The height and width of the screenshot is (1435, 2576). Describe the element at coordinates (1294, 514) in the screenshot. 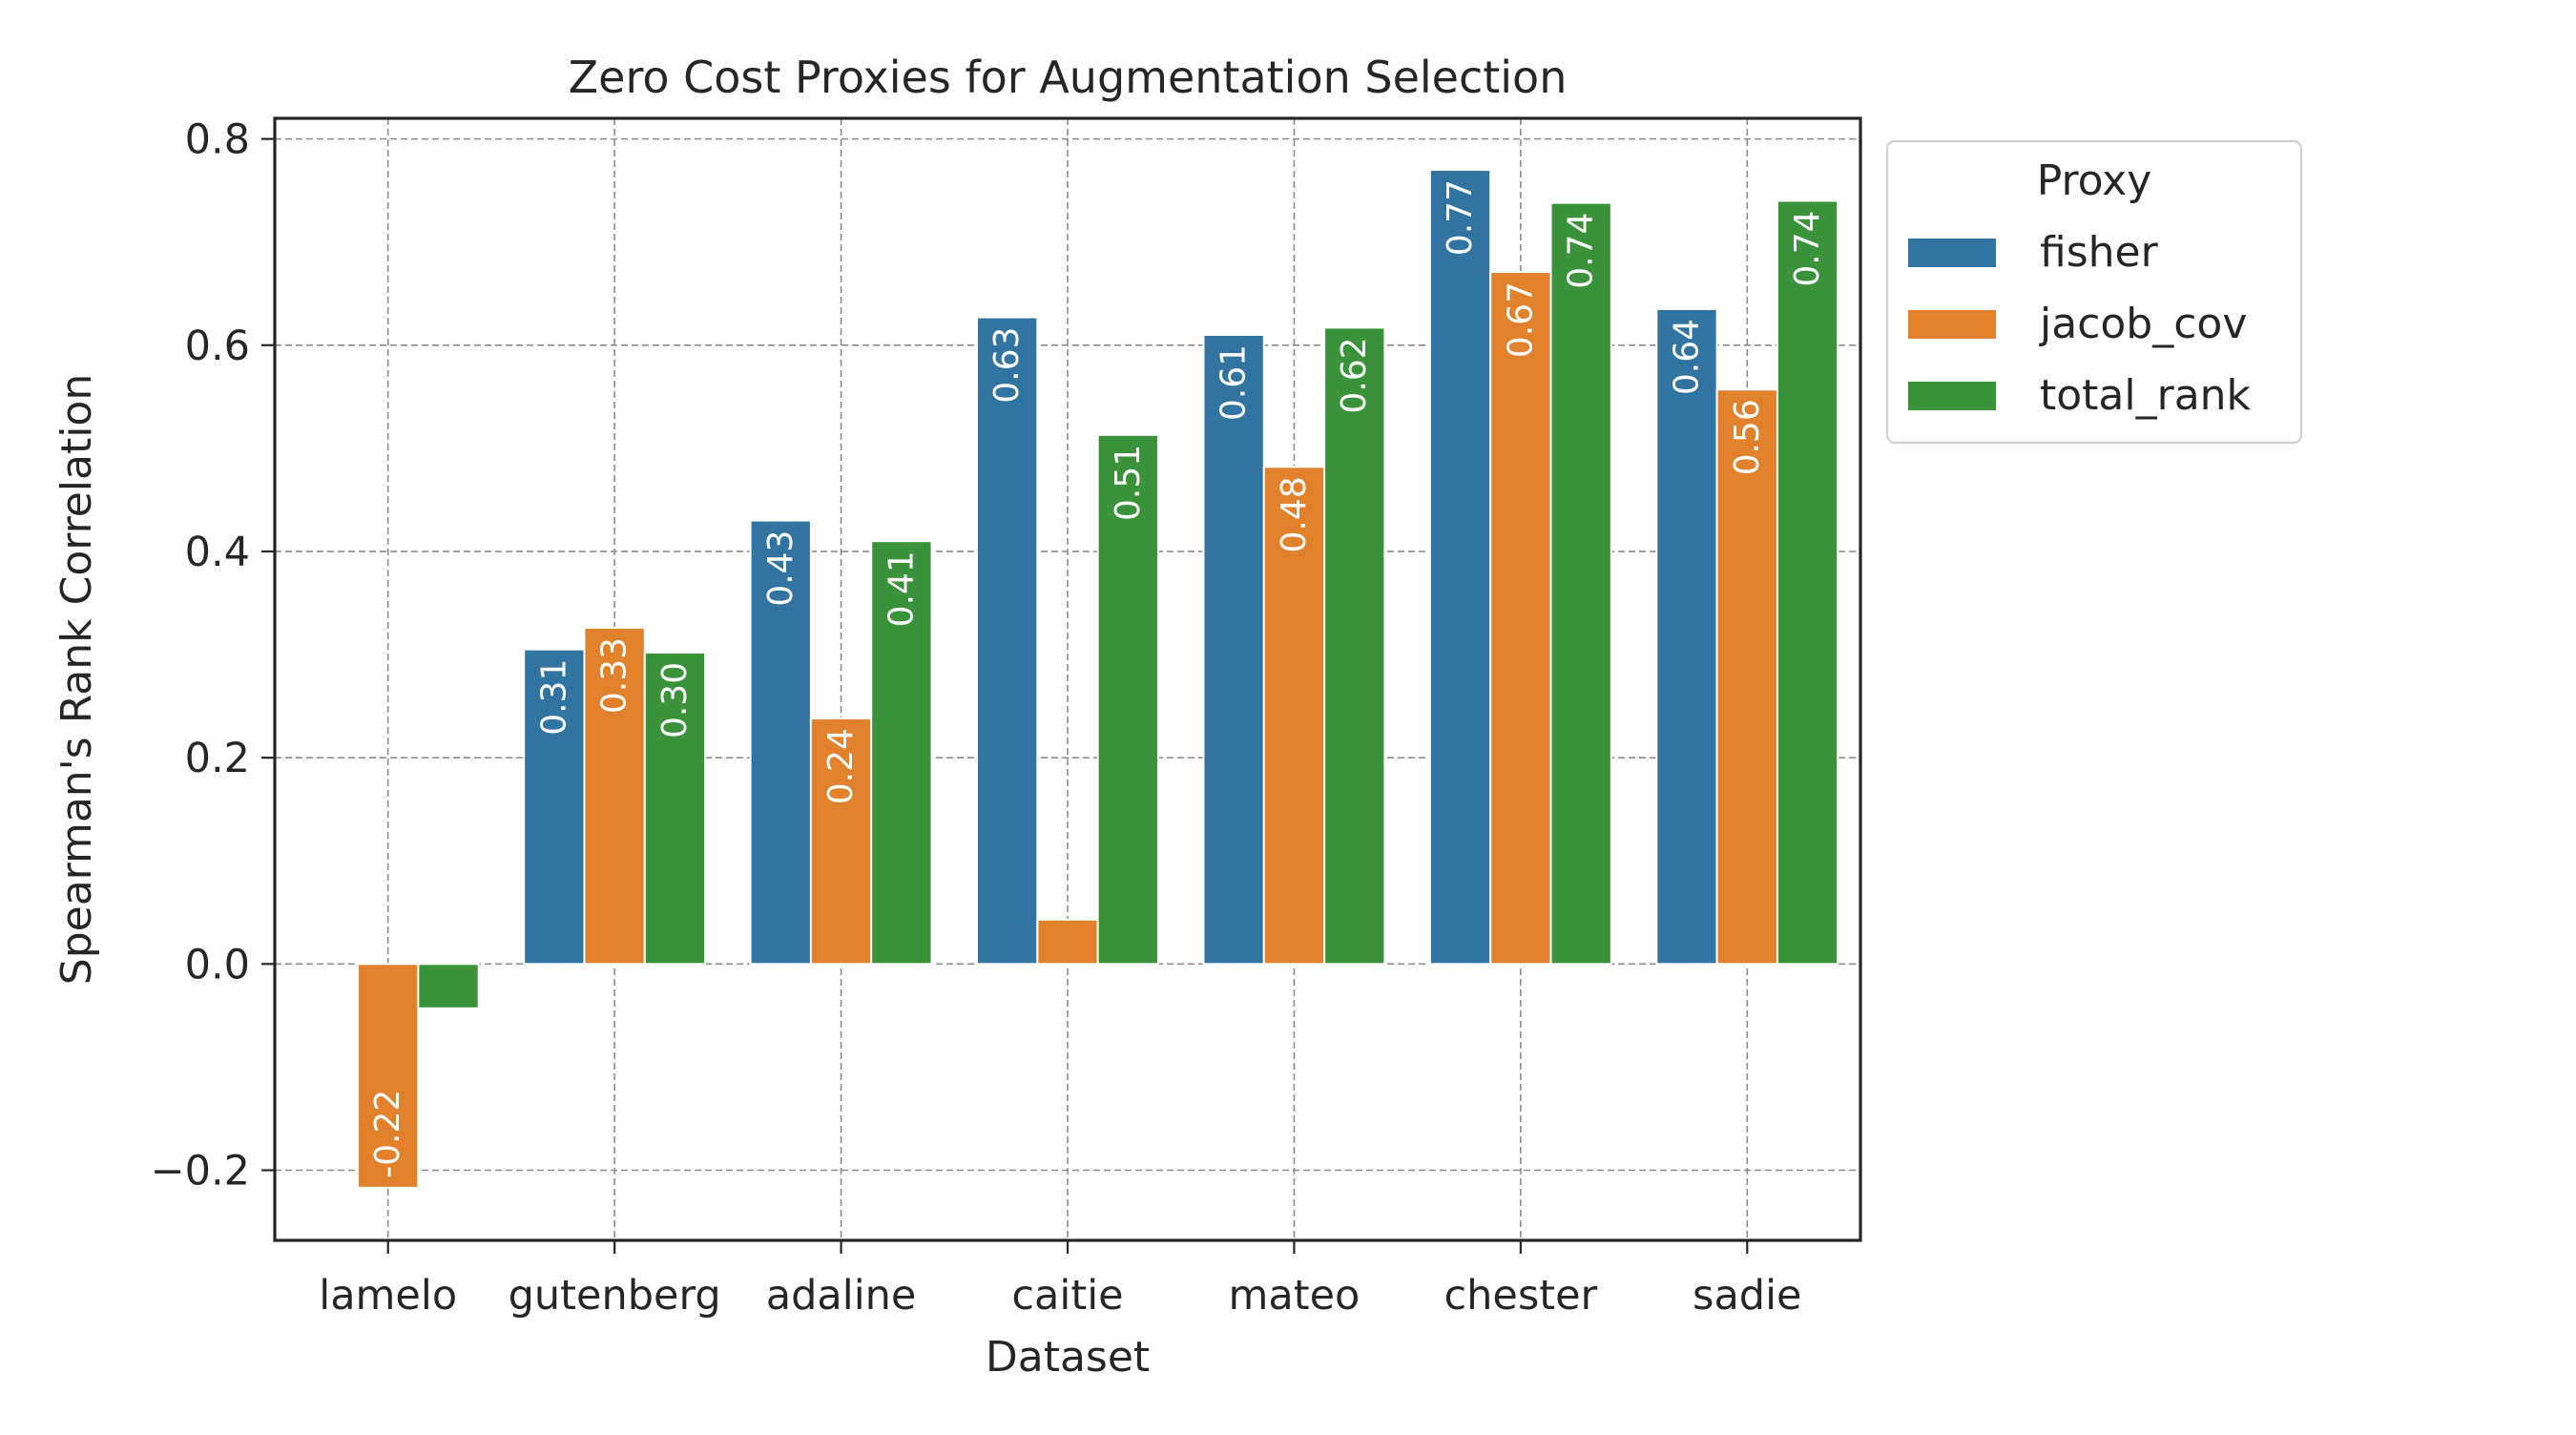

I see `bar-value-label: 0.48` at that location.